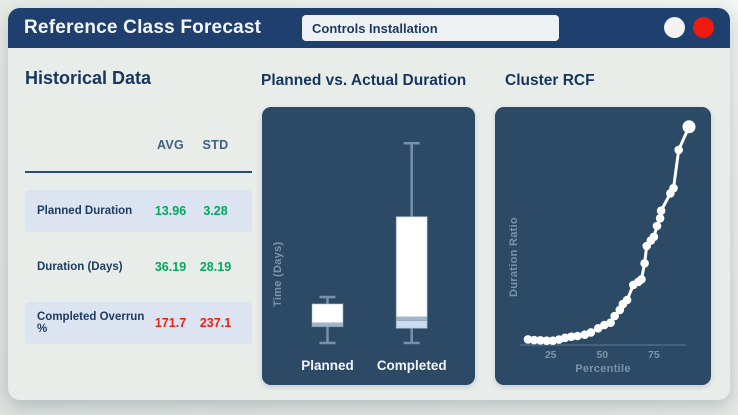 This screenshot has width=738, height=415. I want to click on scatter-line, so click(608, 234).